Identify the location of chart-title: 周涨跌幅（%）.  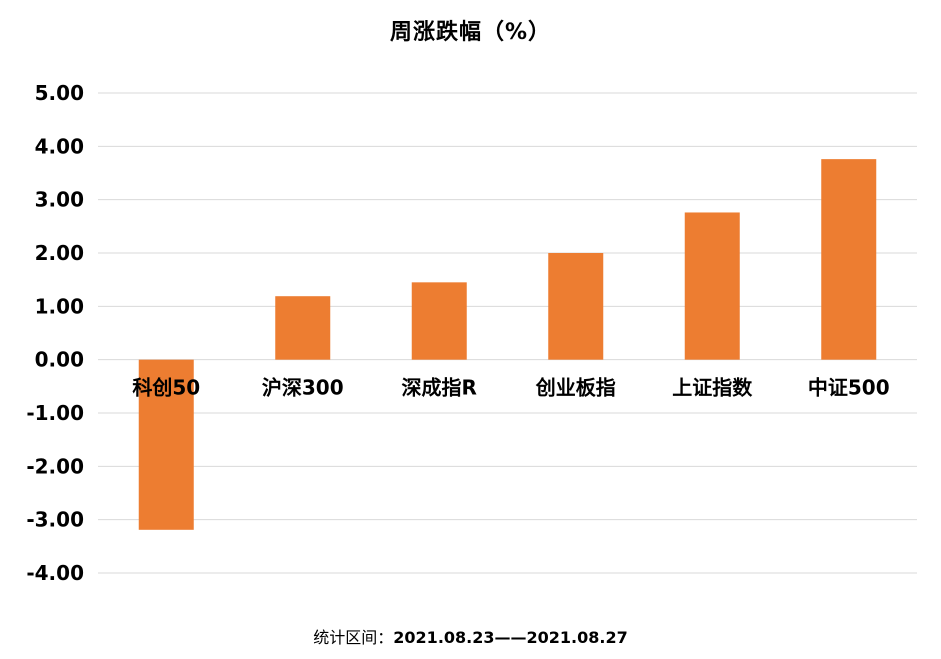
(470, 32).